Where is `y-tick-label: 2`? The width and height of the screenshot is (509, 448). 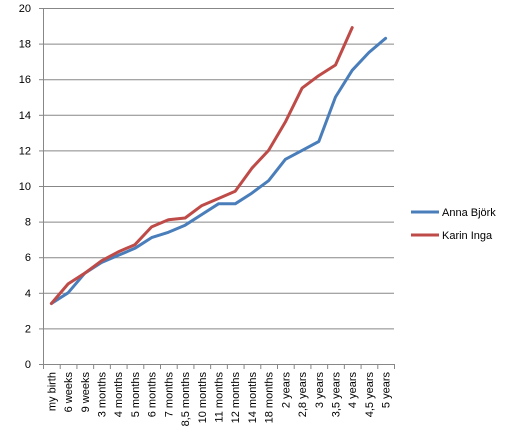 y-tick-label: 2 is located at coordinates (28, 329).